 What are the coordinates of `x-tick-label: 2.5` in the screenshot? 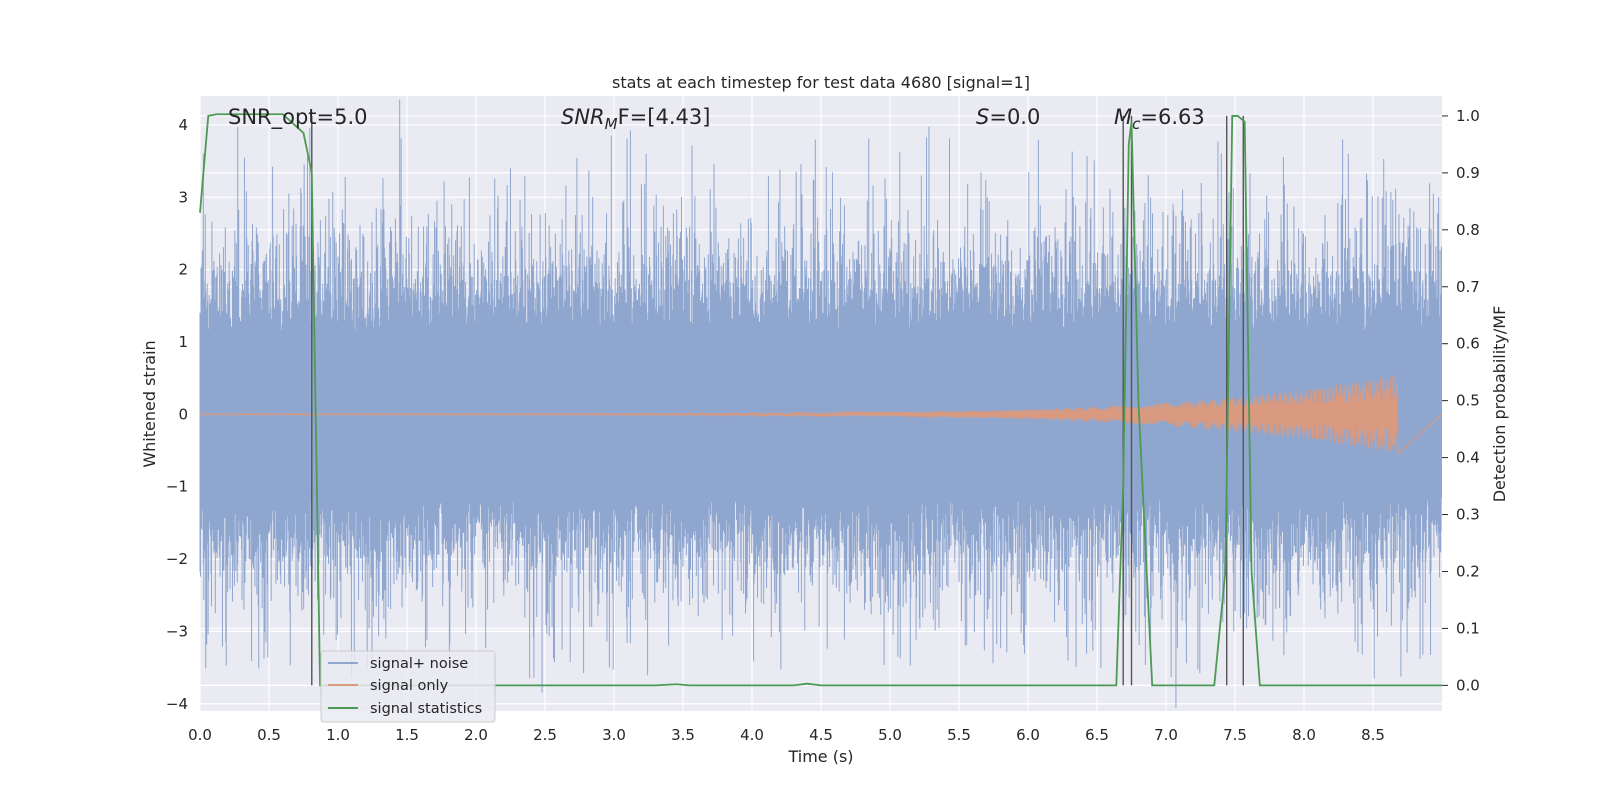 It's located at (545, 735).